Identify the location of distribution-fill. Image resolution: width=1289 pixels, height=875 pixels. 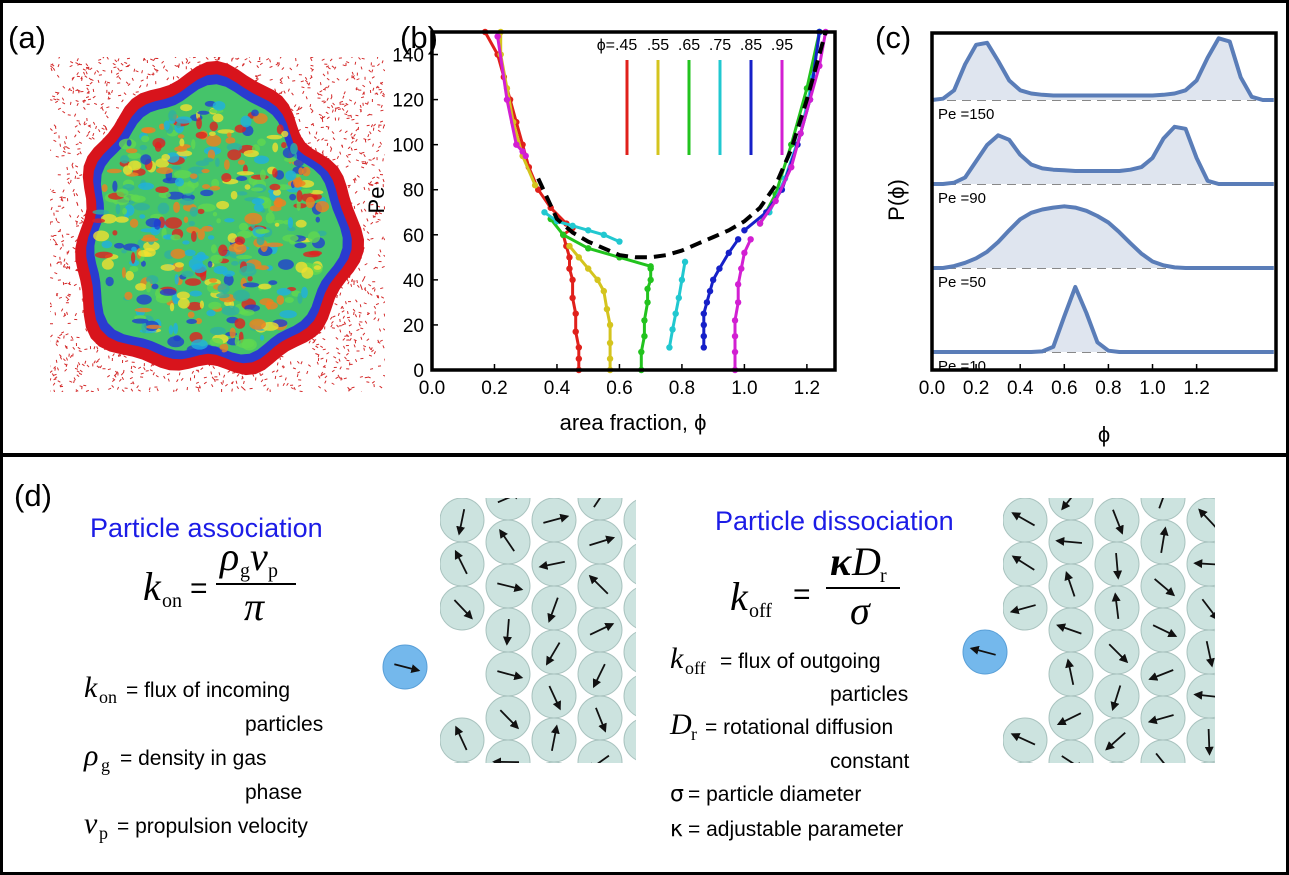
(1103, 155).